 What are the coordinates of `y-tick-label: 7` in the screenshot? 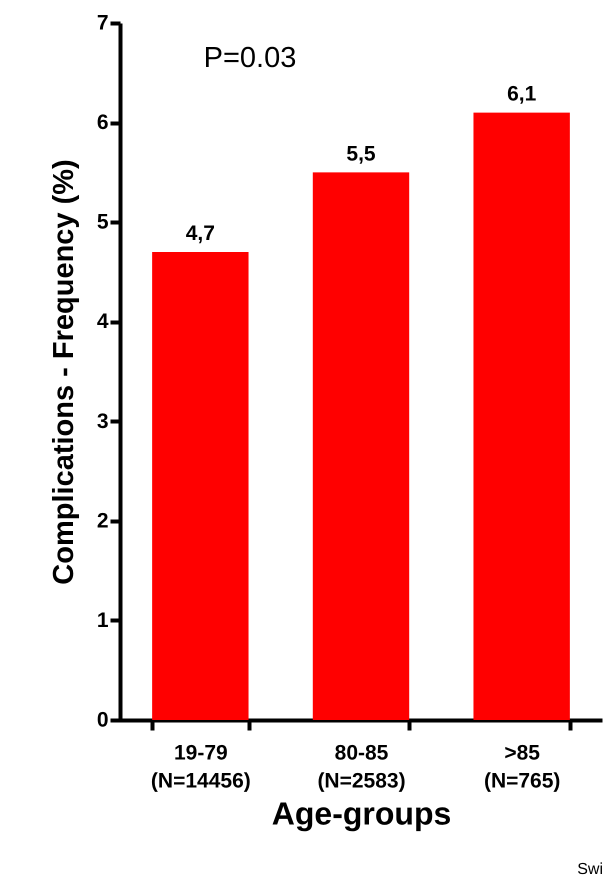 It's located at (102, 23).